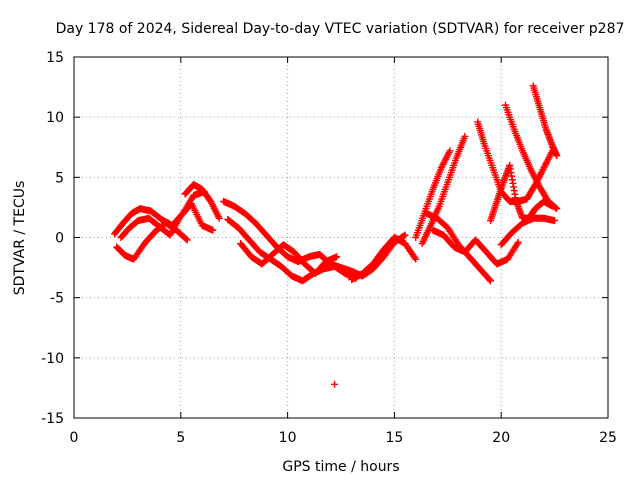 The image size is (640, 480). What do you see at coordinates (394, 438) in the screenshot?
I see `x-tick-label: 15` at bounding box center [394, 438].